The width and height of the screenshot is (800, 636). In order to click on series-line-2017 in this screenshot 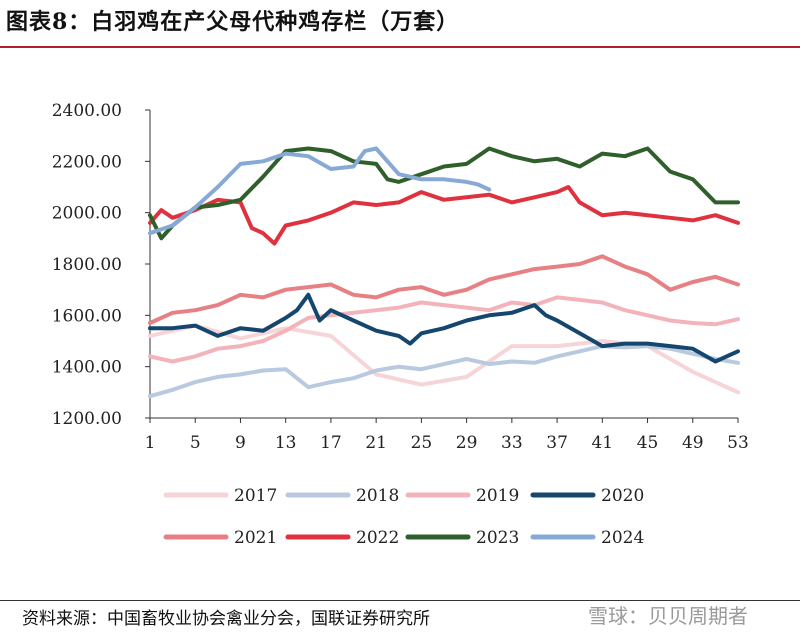, I will do `click(444, 359)`.